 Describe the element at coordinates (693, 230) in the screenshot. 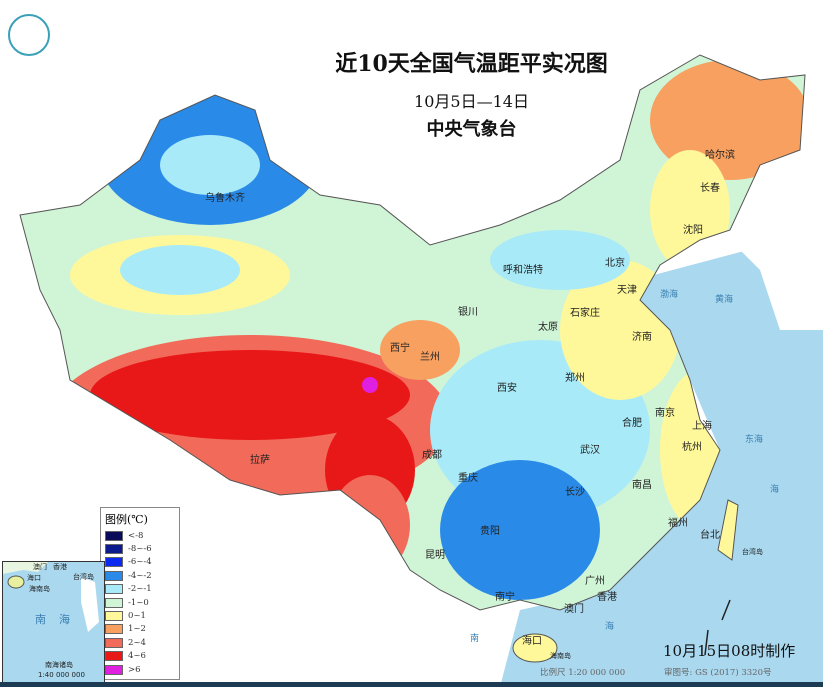

I see `city-label: 沈阳` at that location.